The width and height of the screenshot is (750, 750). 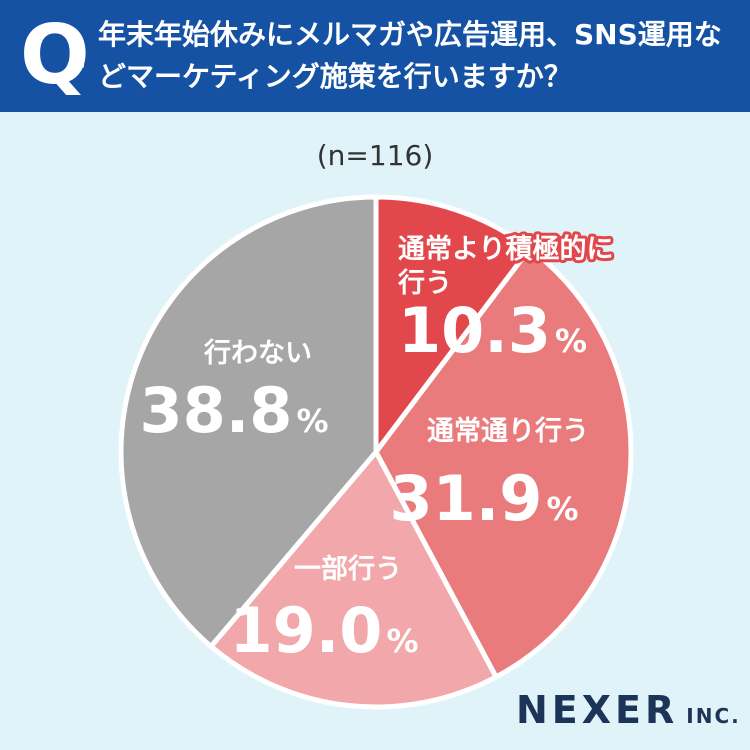 What do you see at coordinates (597, 710) in the screenshot?
I see `brand-name: NEXER` at bounding box center [597, 710].